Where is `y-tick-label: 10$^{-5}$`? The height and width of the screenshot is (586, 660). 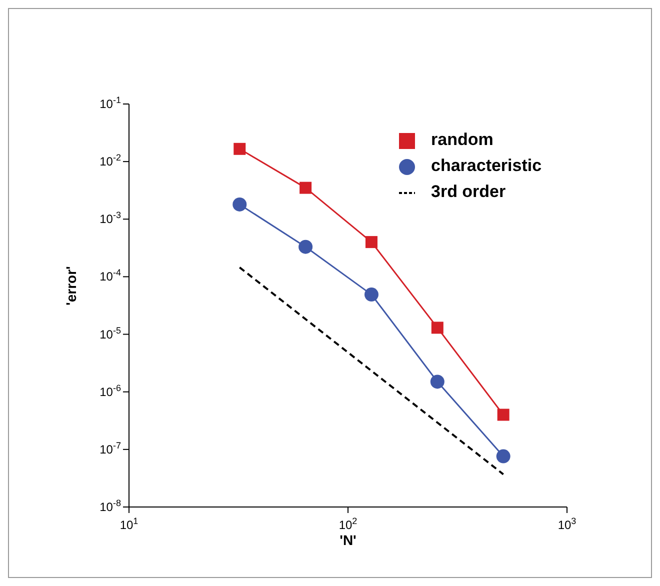
y-tick-label: 10$^{-5}$ is located at coordinates (110, 333).